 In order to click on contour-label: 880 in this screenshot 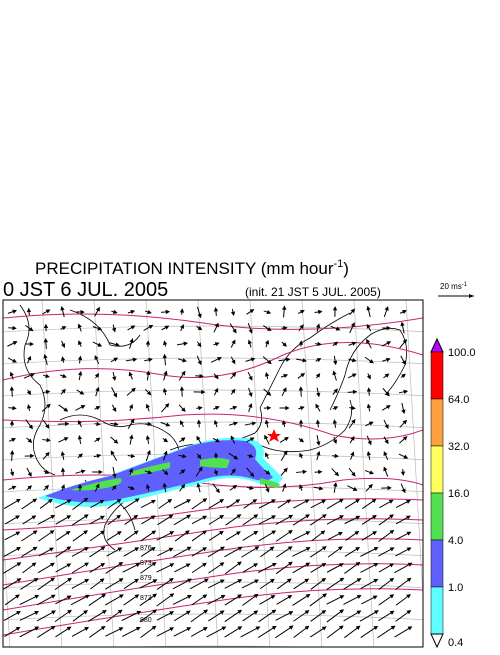, I will do `click(146, 620)`.